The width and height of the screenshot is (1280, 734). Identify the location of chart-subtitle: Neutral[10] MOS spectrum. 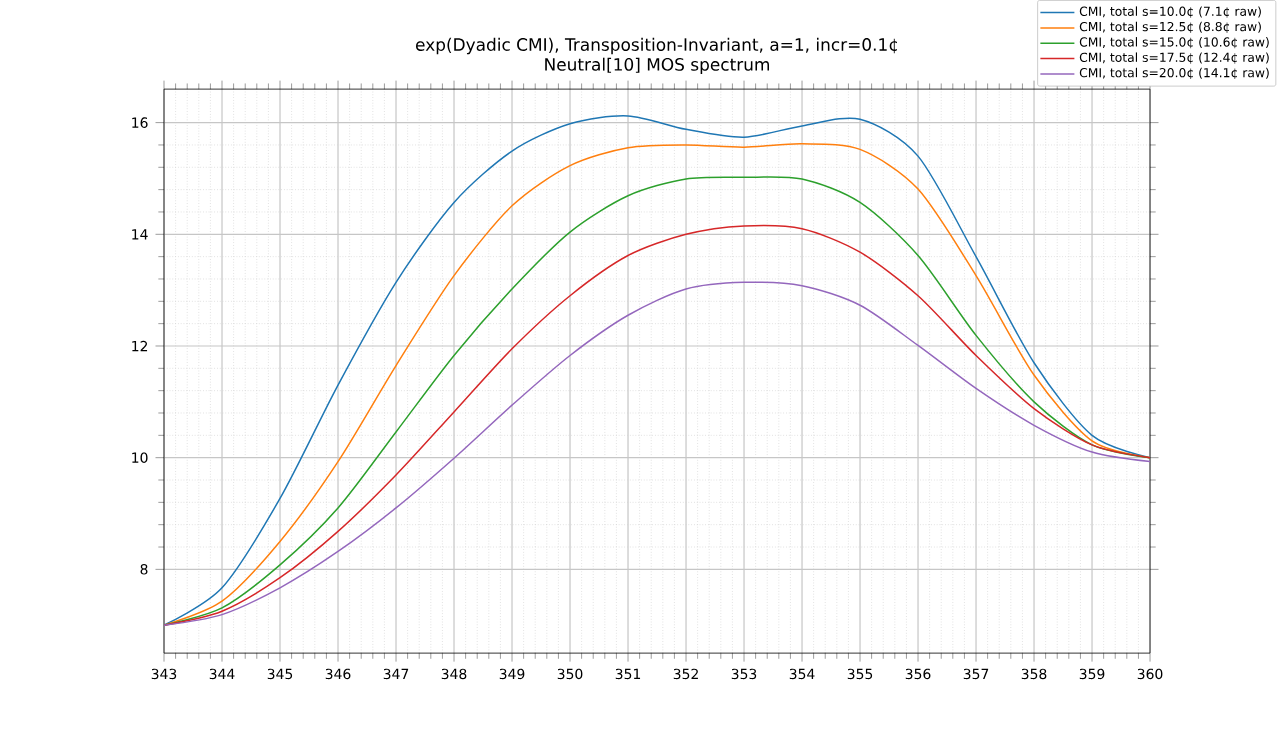
(657, 66).